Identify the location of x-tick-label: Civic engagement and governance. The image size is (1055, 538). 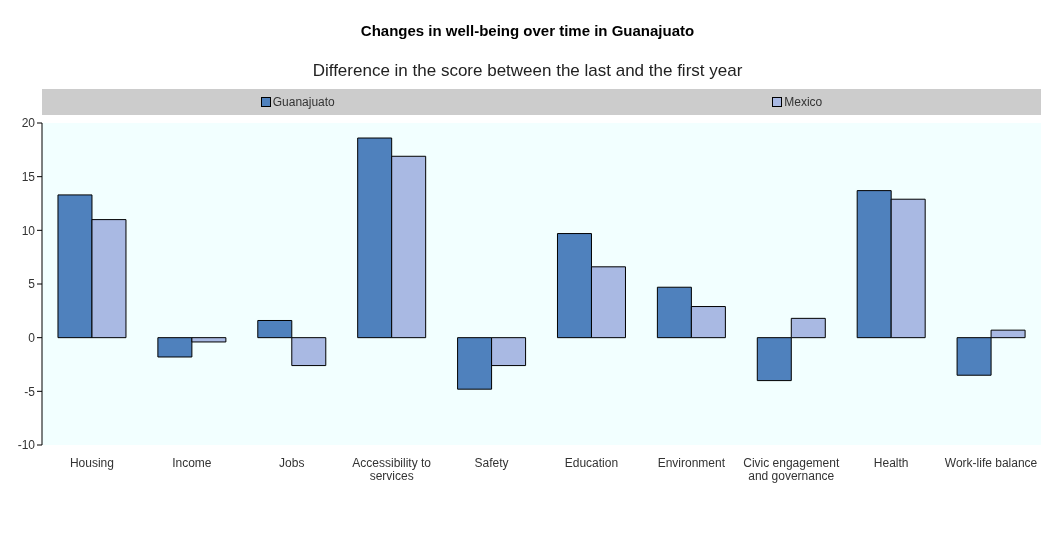
(791, 469).